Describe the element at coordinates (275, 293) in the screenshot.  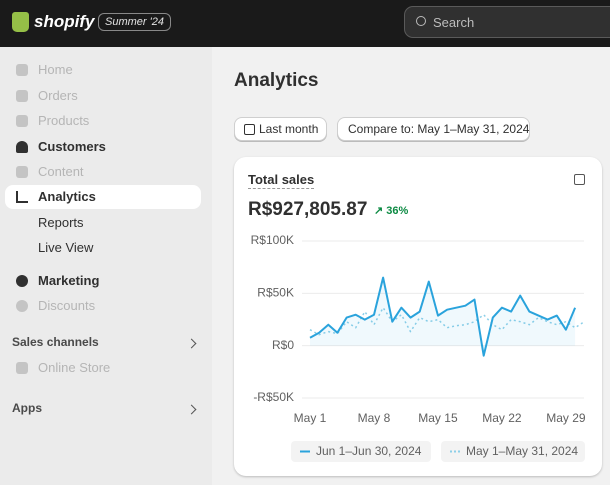
I see `y-tick-label: R$50K` at that location.